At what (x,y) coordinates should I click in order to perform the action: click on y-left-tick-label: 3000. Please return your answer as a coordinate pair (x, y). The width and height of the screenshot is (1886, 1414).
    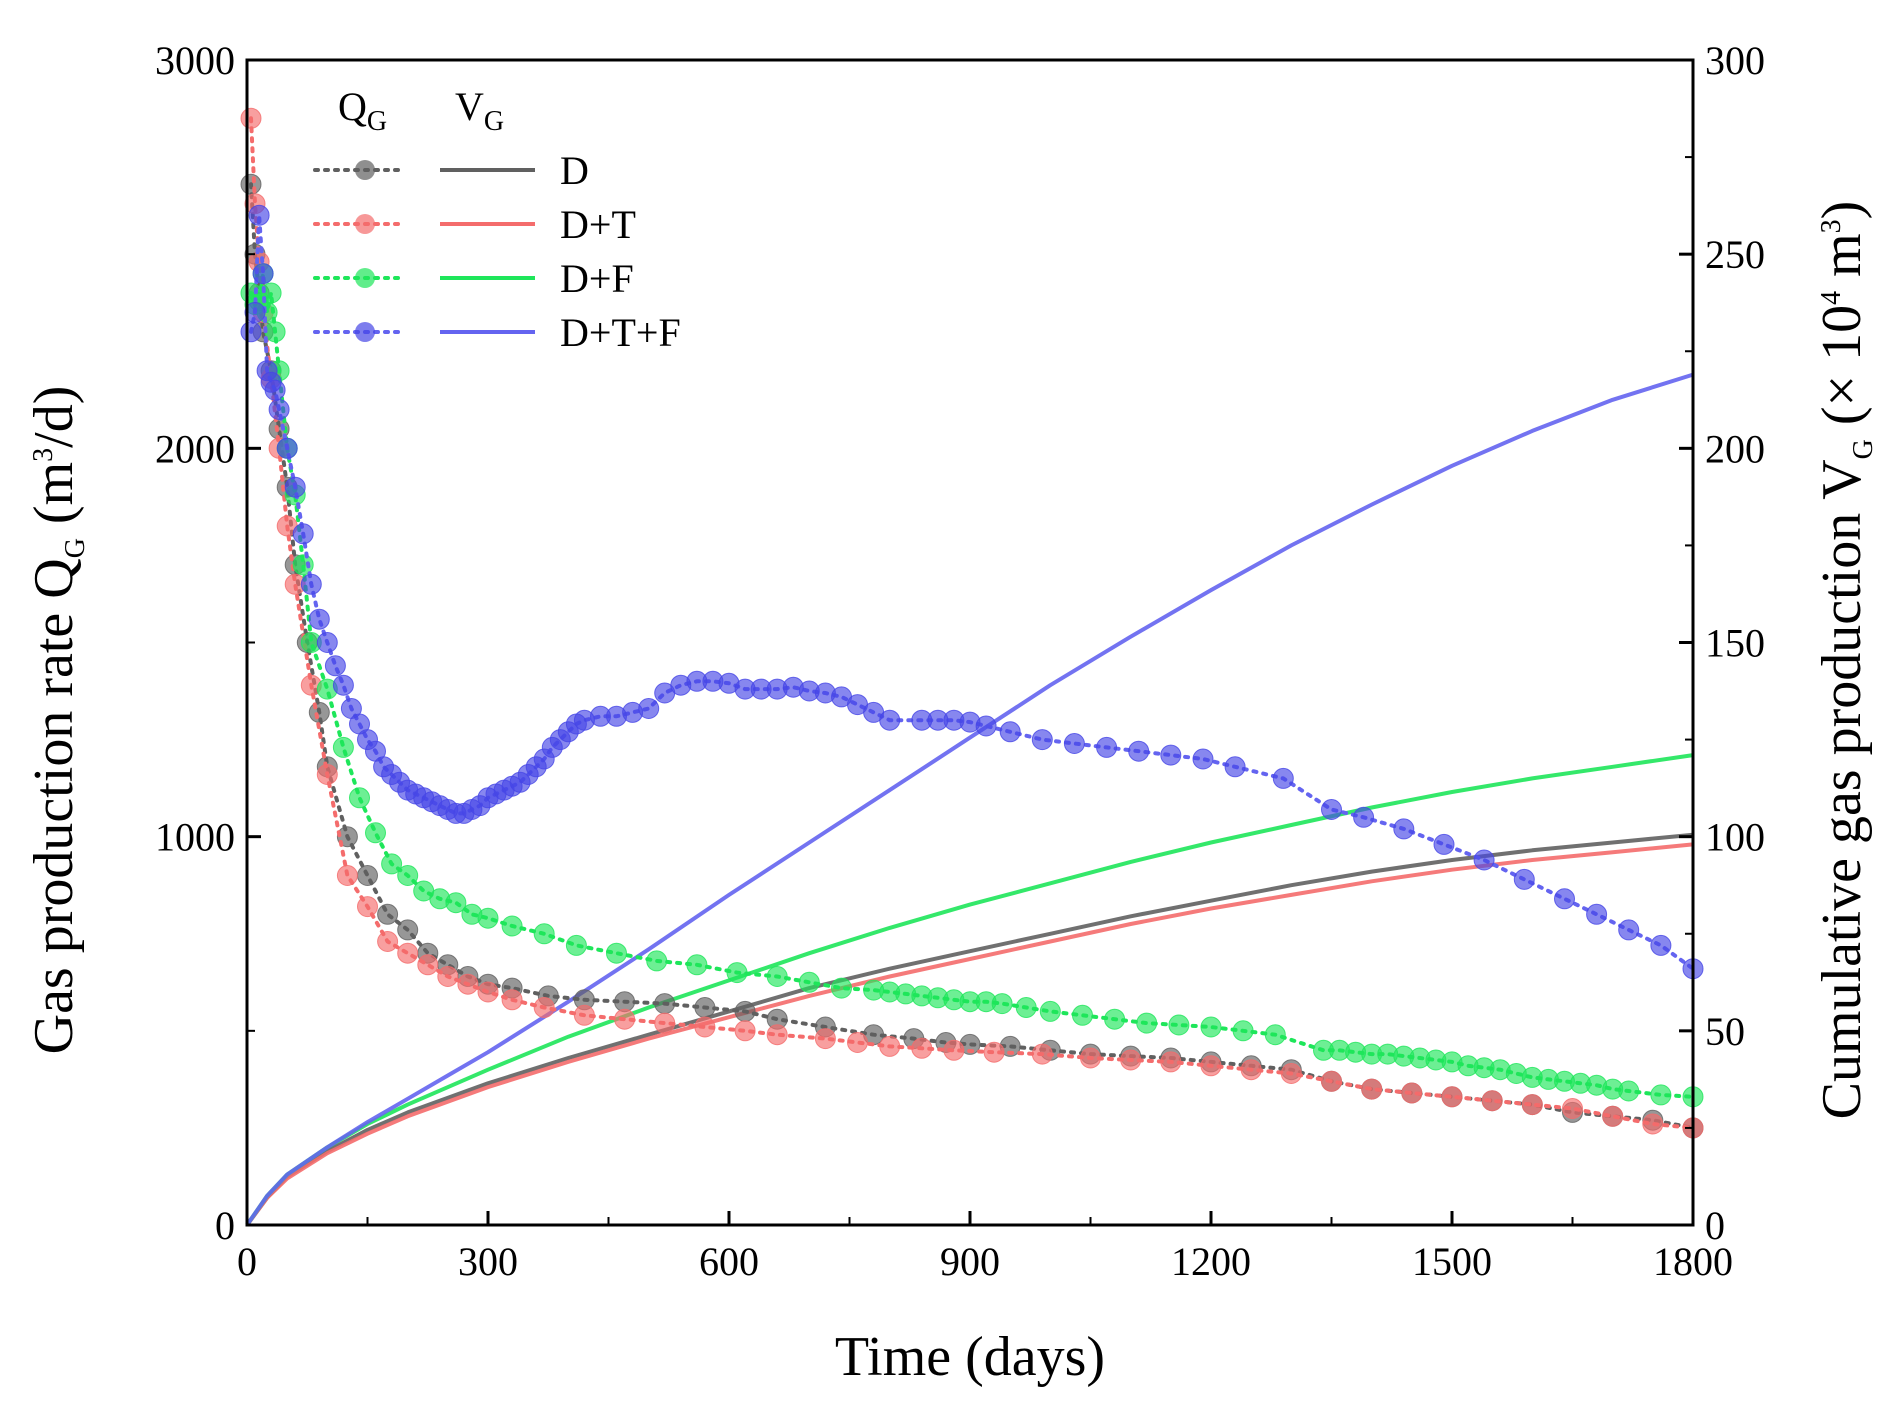
    Looking at the image, I should click on (195, 60).